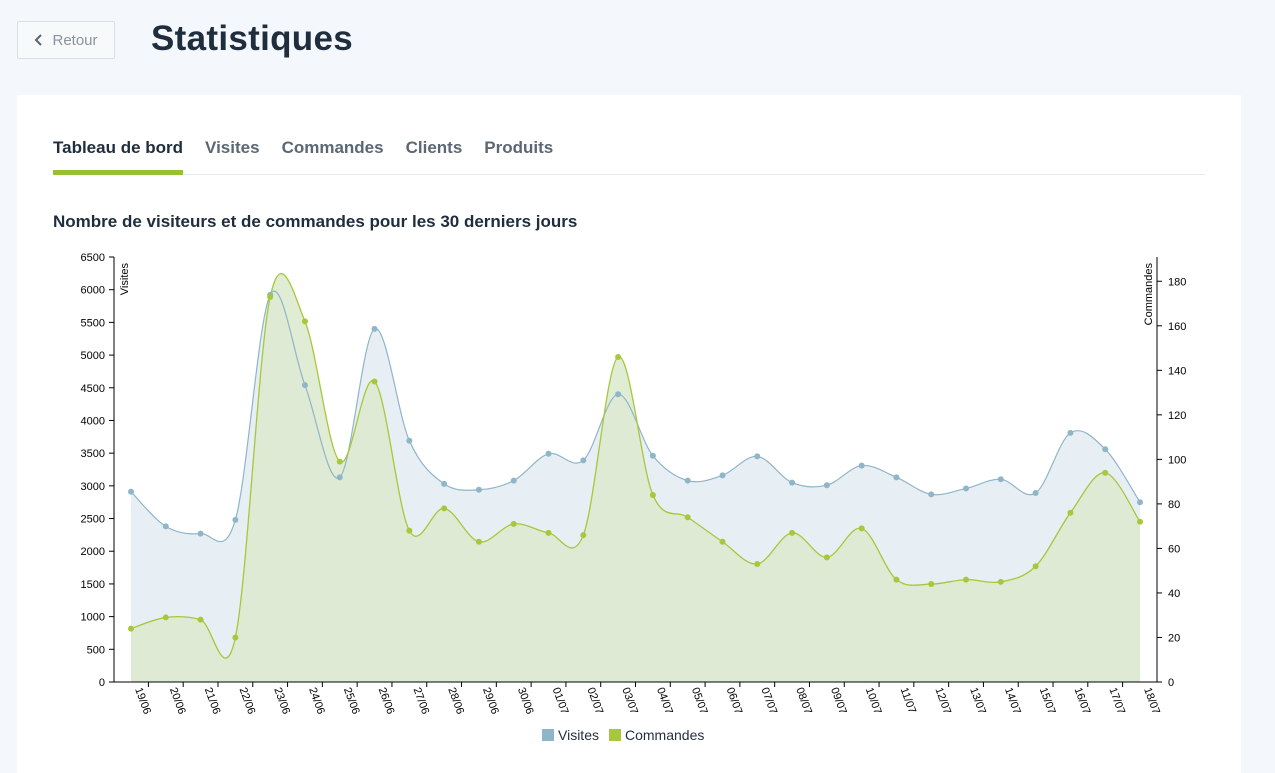 The image size is (1275, 773). I want to click on x-tick-label: 03/07, so click(629, 701).